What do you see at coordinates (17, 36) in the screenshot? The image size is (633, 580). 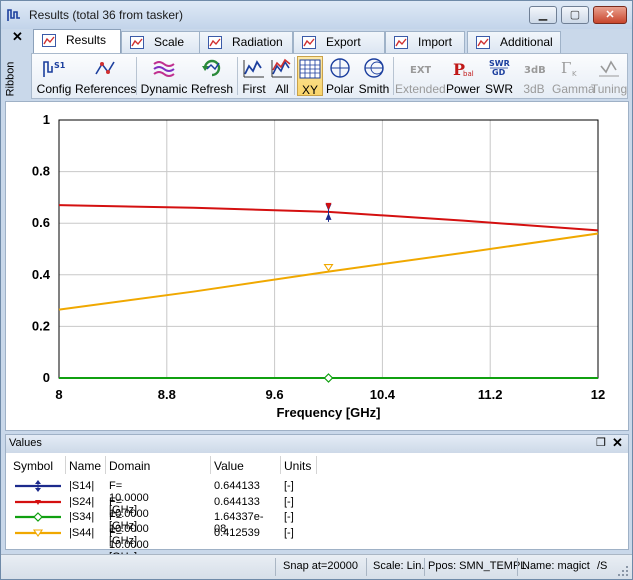 I see `ribbon-close-icon: ✕` at bounding box center [17, 36].